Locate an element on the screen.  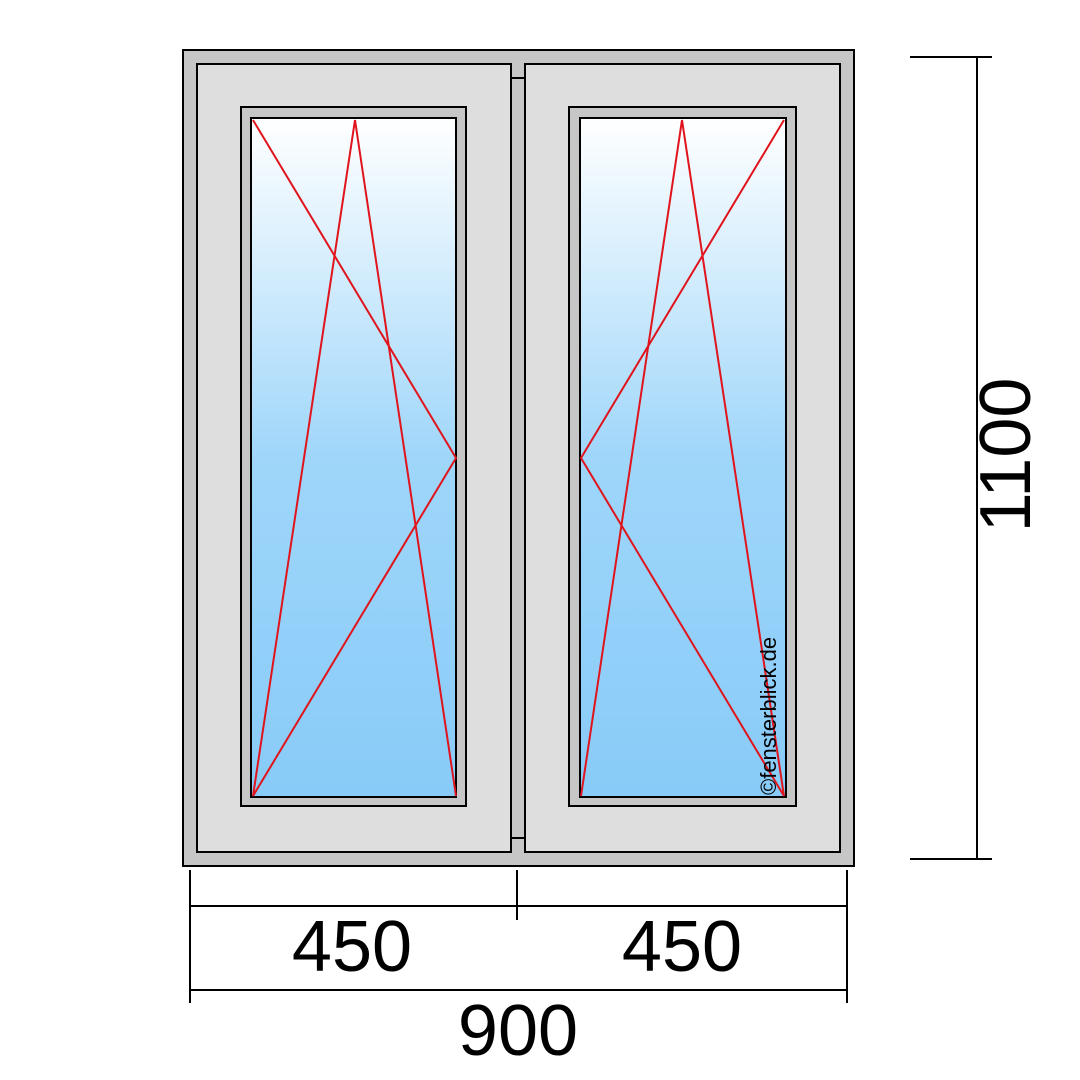
height-dimension is located at coordinates (951, 458).